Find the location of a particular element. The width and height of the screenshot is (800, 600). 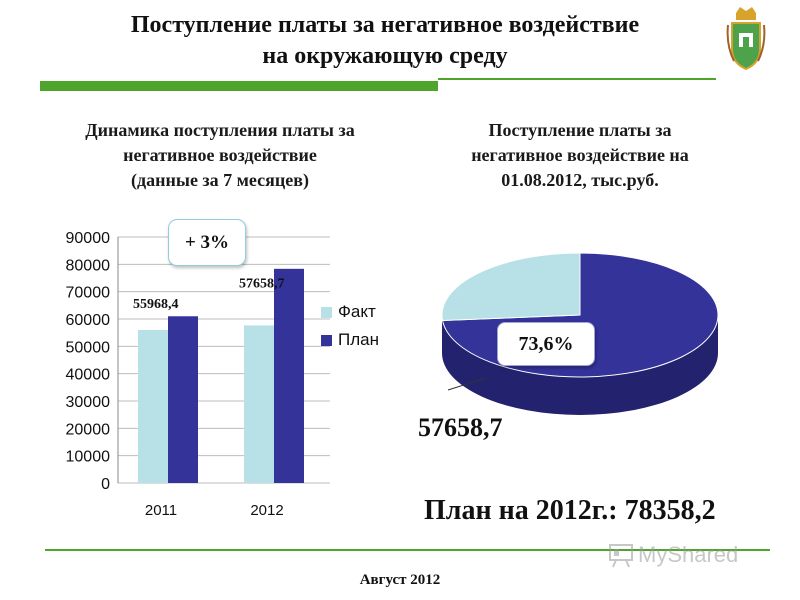

y-tick-label: 70000 is located at coordinates (88, 293).